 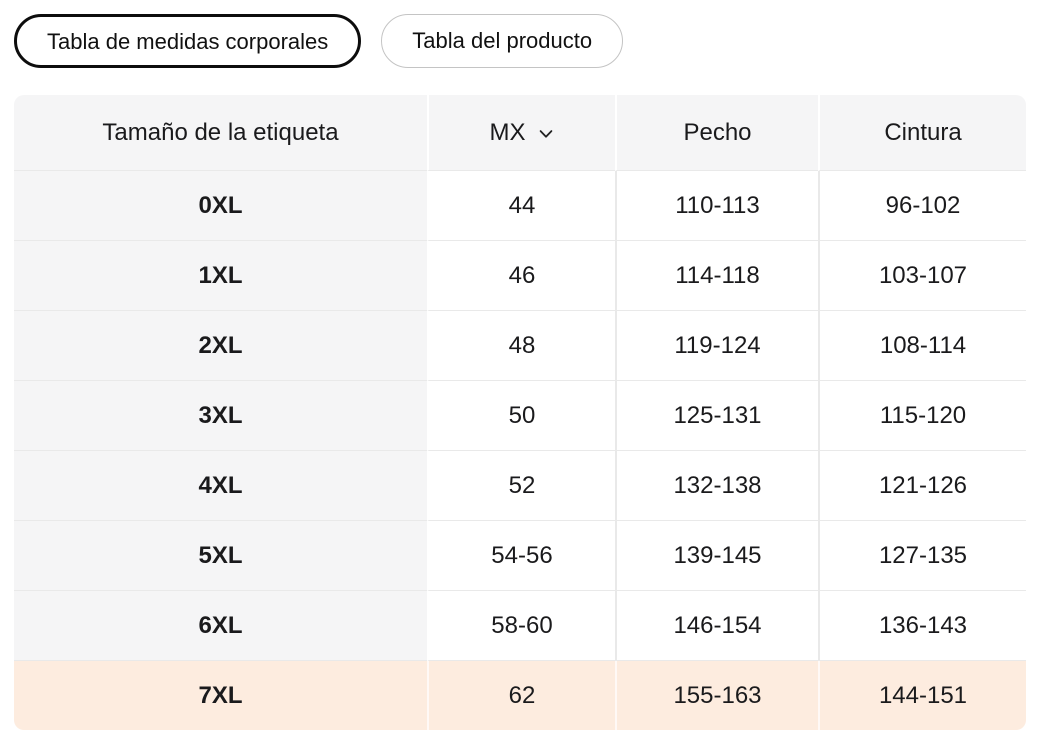 I want to click on cintura-value-cell: 96-102, so click(x=922, y=206).